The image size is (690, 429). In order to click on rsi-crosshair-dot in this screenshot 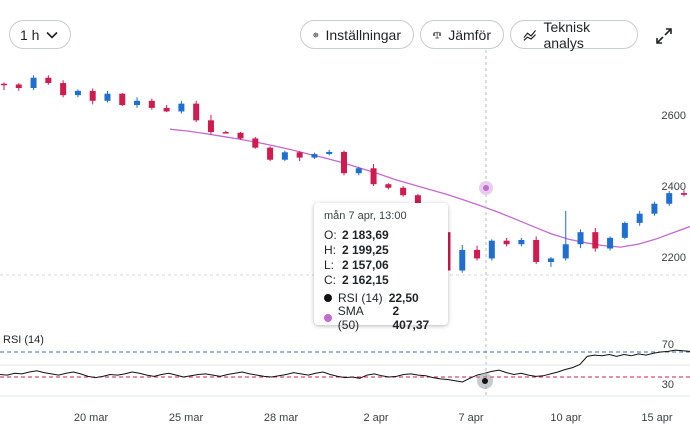, I will do `click(485, 381)`.